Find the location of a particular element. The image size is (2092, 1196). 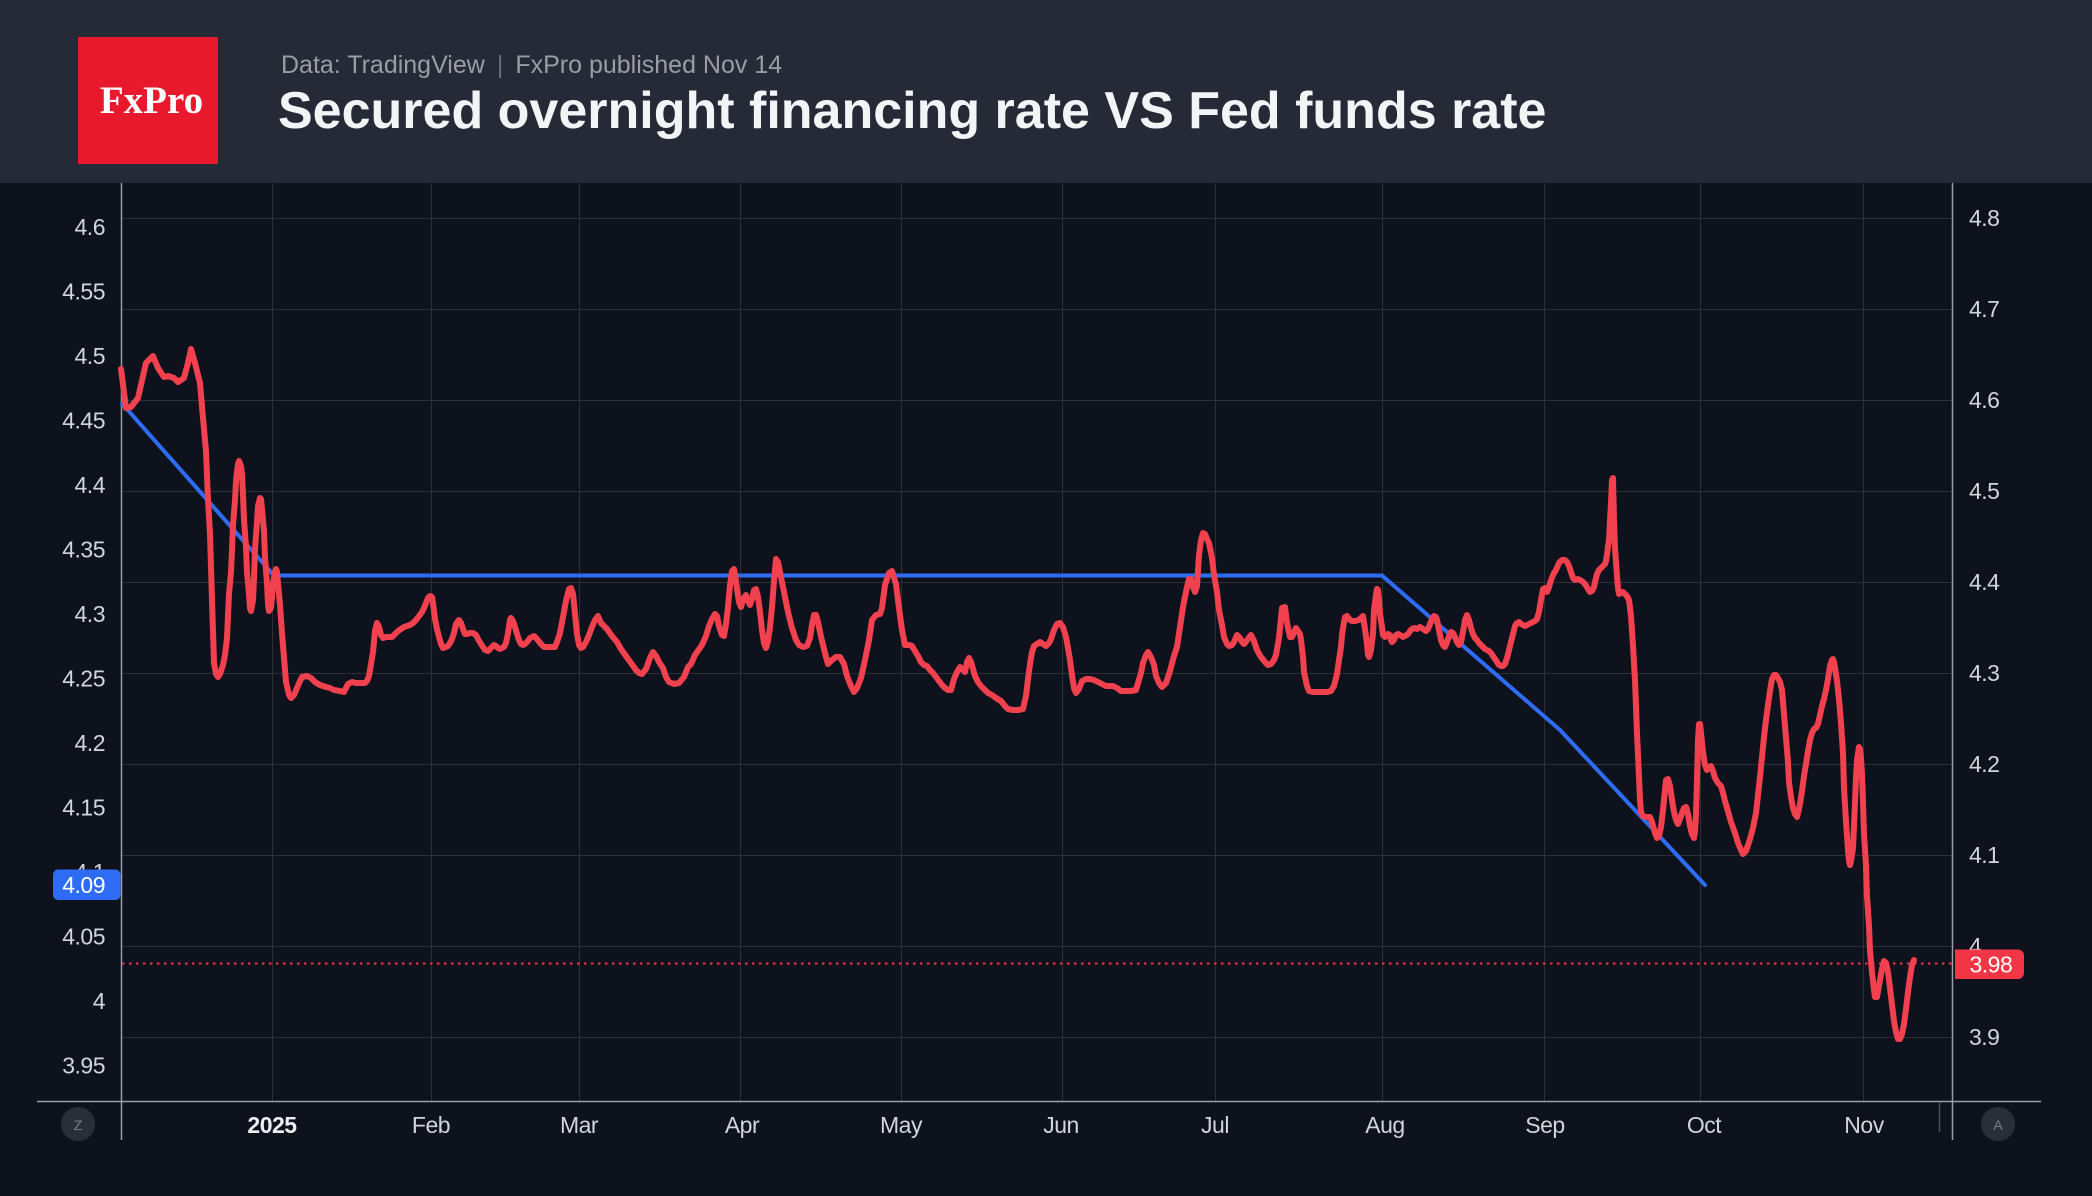

svg-text: 2025 is located at coordinates (272, 1125).